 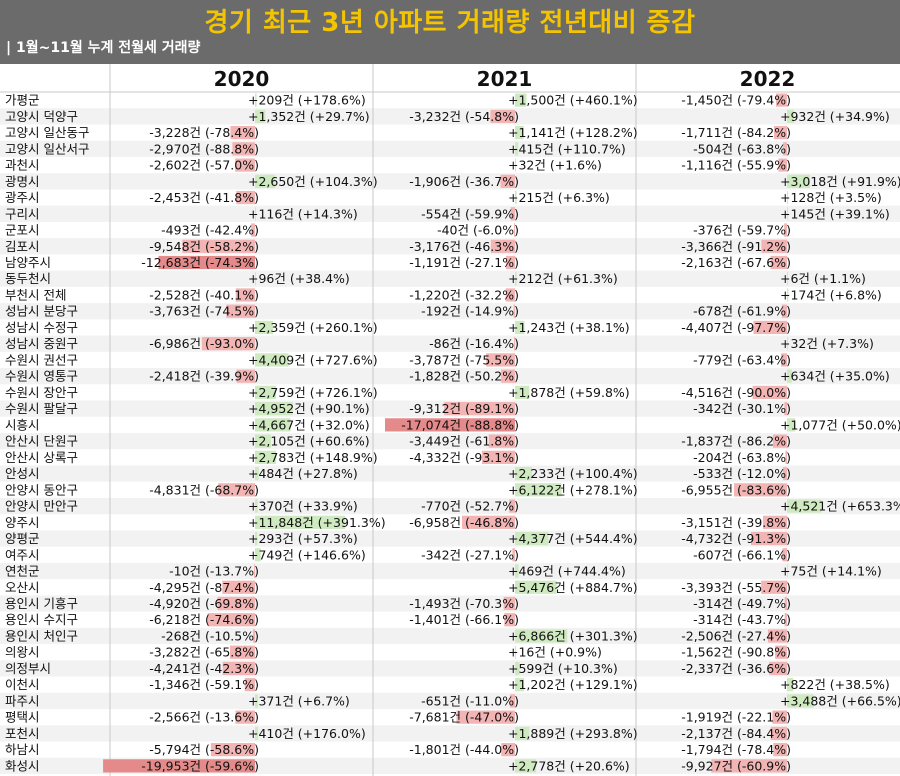 What do you see at coordinates (736, 538) in the screenshot?
I see `data-label: -4,732건 (-91.3%)` at bounding box center [736, 538].